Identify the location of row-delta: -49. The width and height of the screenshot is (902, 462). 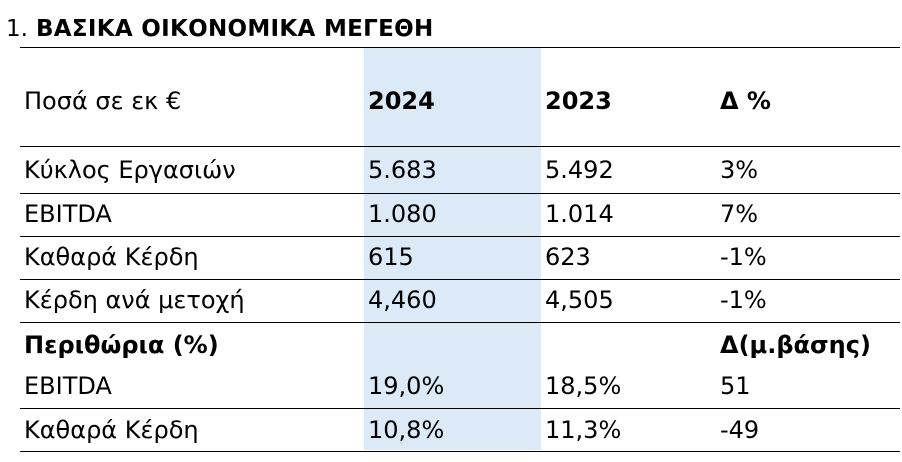
(740, 430).